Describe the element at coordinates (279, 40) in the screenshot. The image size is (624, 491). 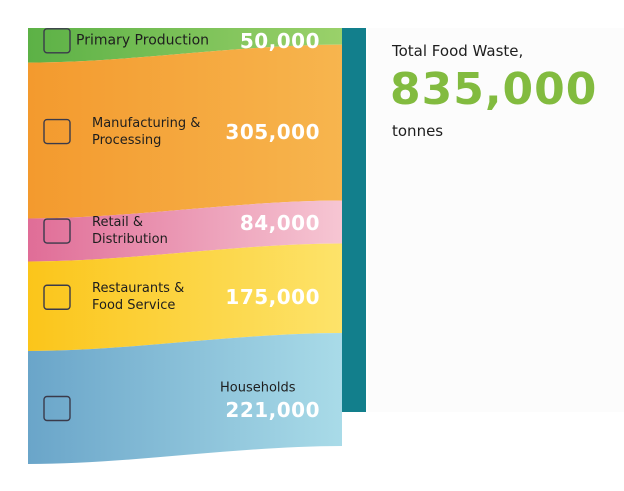
I see `value-label: 50,000` at that location.